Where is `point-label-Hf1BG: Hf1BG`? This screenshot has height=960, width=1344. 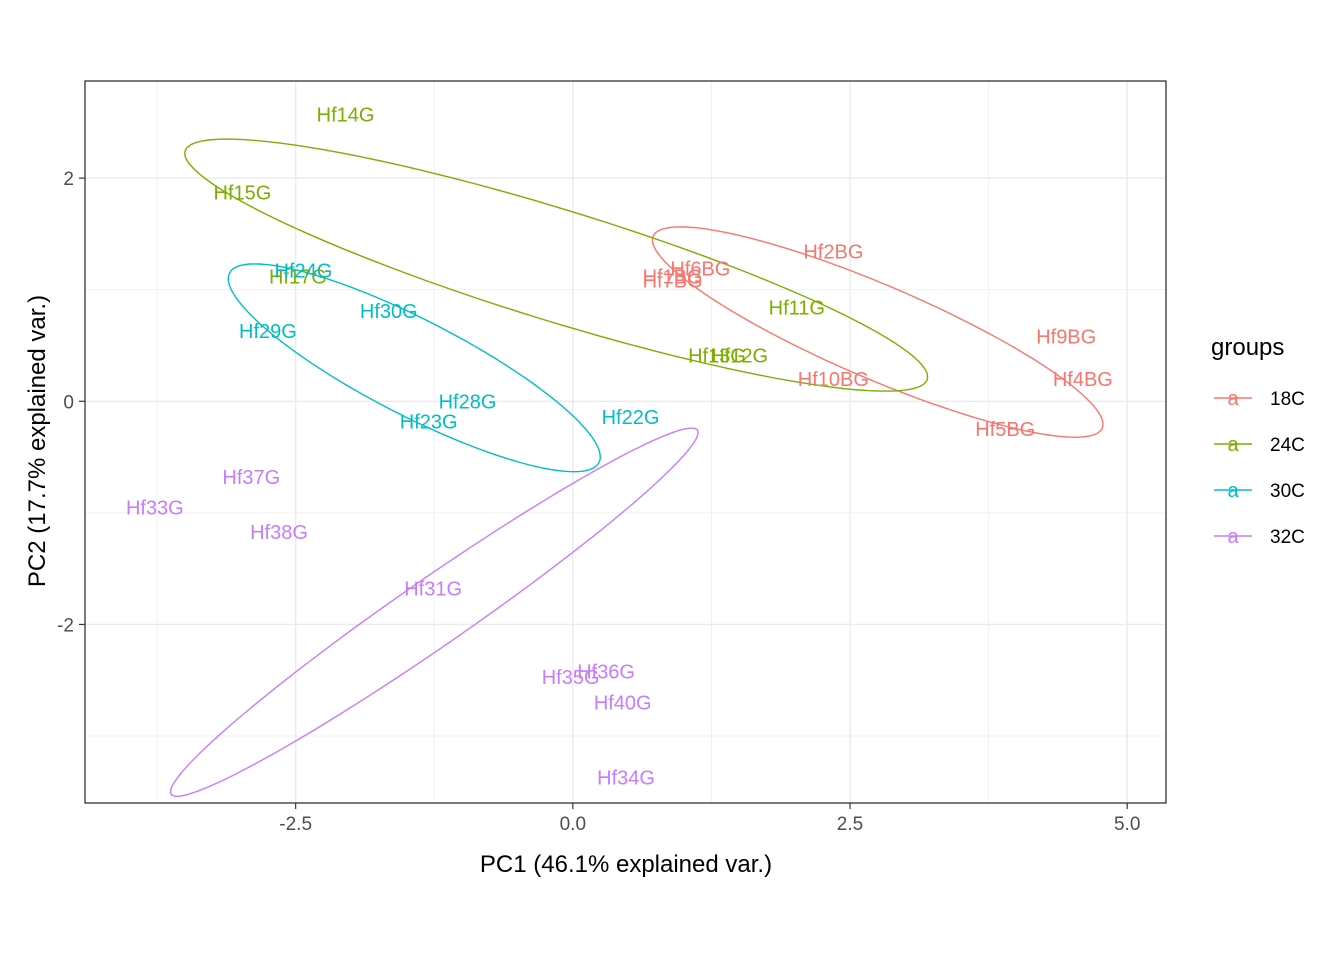 point-label-Hf1BG: Hf1BG is located at coordinates (673, 277).